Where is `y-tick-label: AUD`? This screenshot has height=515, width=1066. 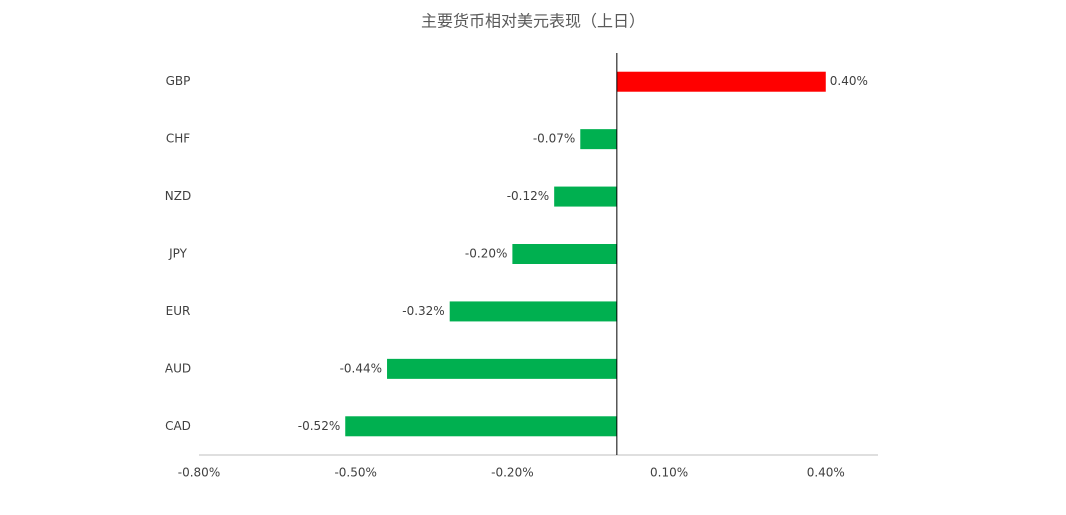
y-tick-label: AUD is located at coordinates (178, 368).